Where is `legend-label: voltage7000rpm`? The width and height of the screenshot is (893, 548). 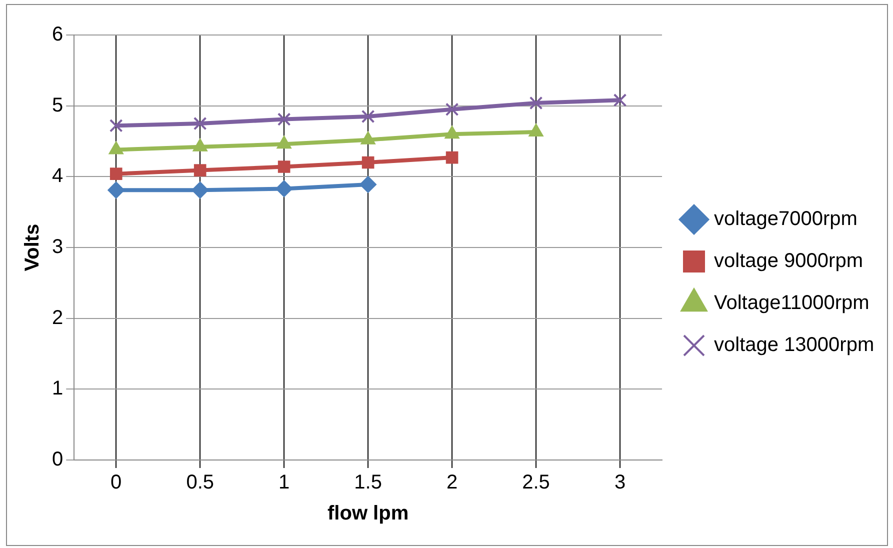
legend-label: voltage7000rpm is located at coordinates (786, 219).